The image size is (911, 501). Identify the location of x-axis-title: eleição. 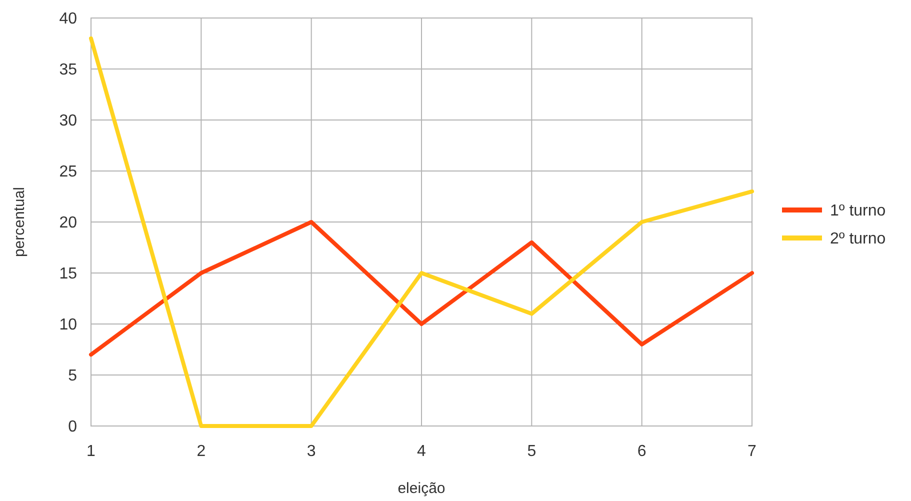
(422, 488).